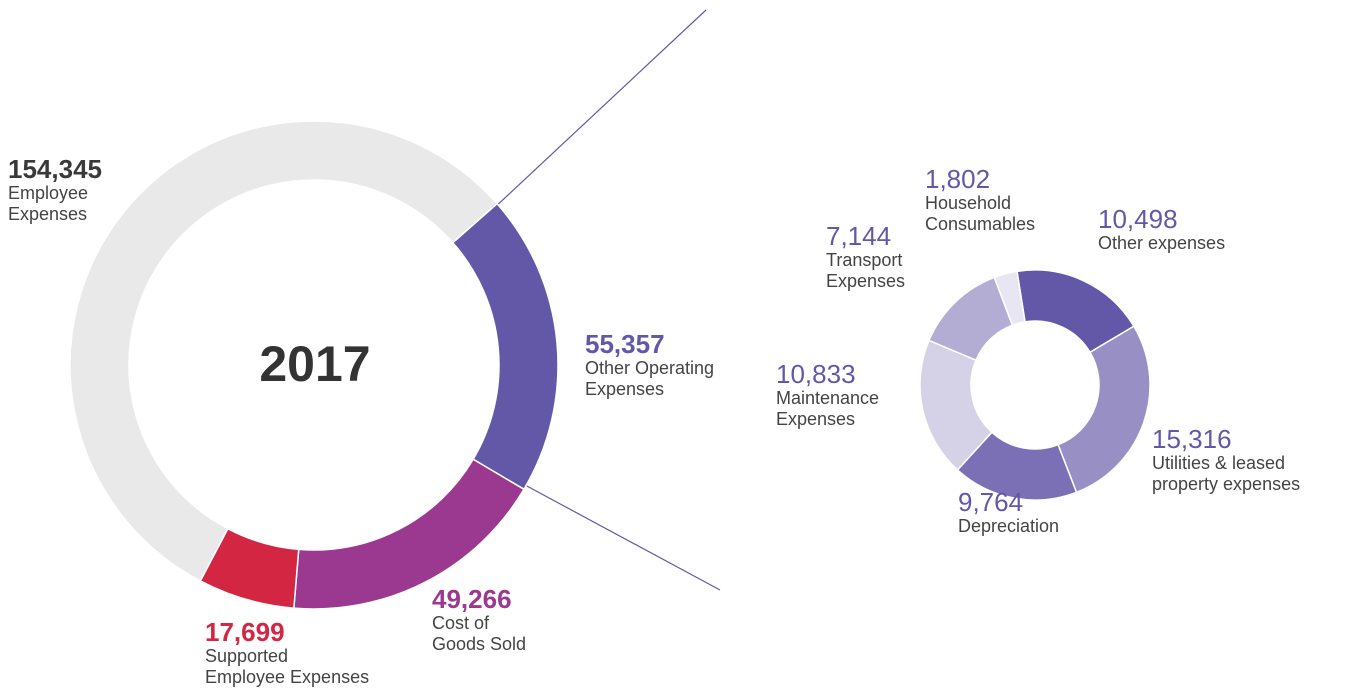 Image resolution: width=1349 pixels, height=698 pixels. Describe the element at coordinates (1138, 219) in the screenshot. I see `value-label: 10,498` at that location.